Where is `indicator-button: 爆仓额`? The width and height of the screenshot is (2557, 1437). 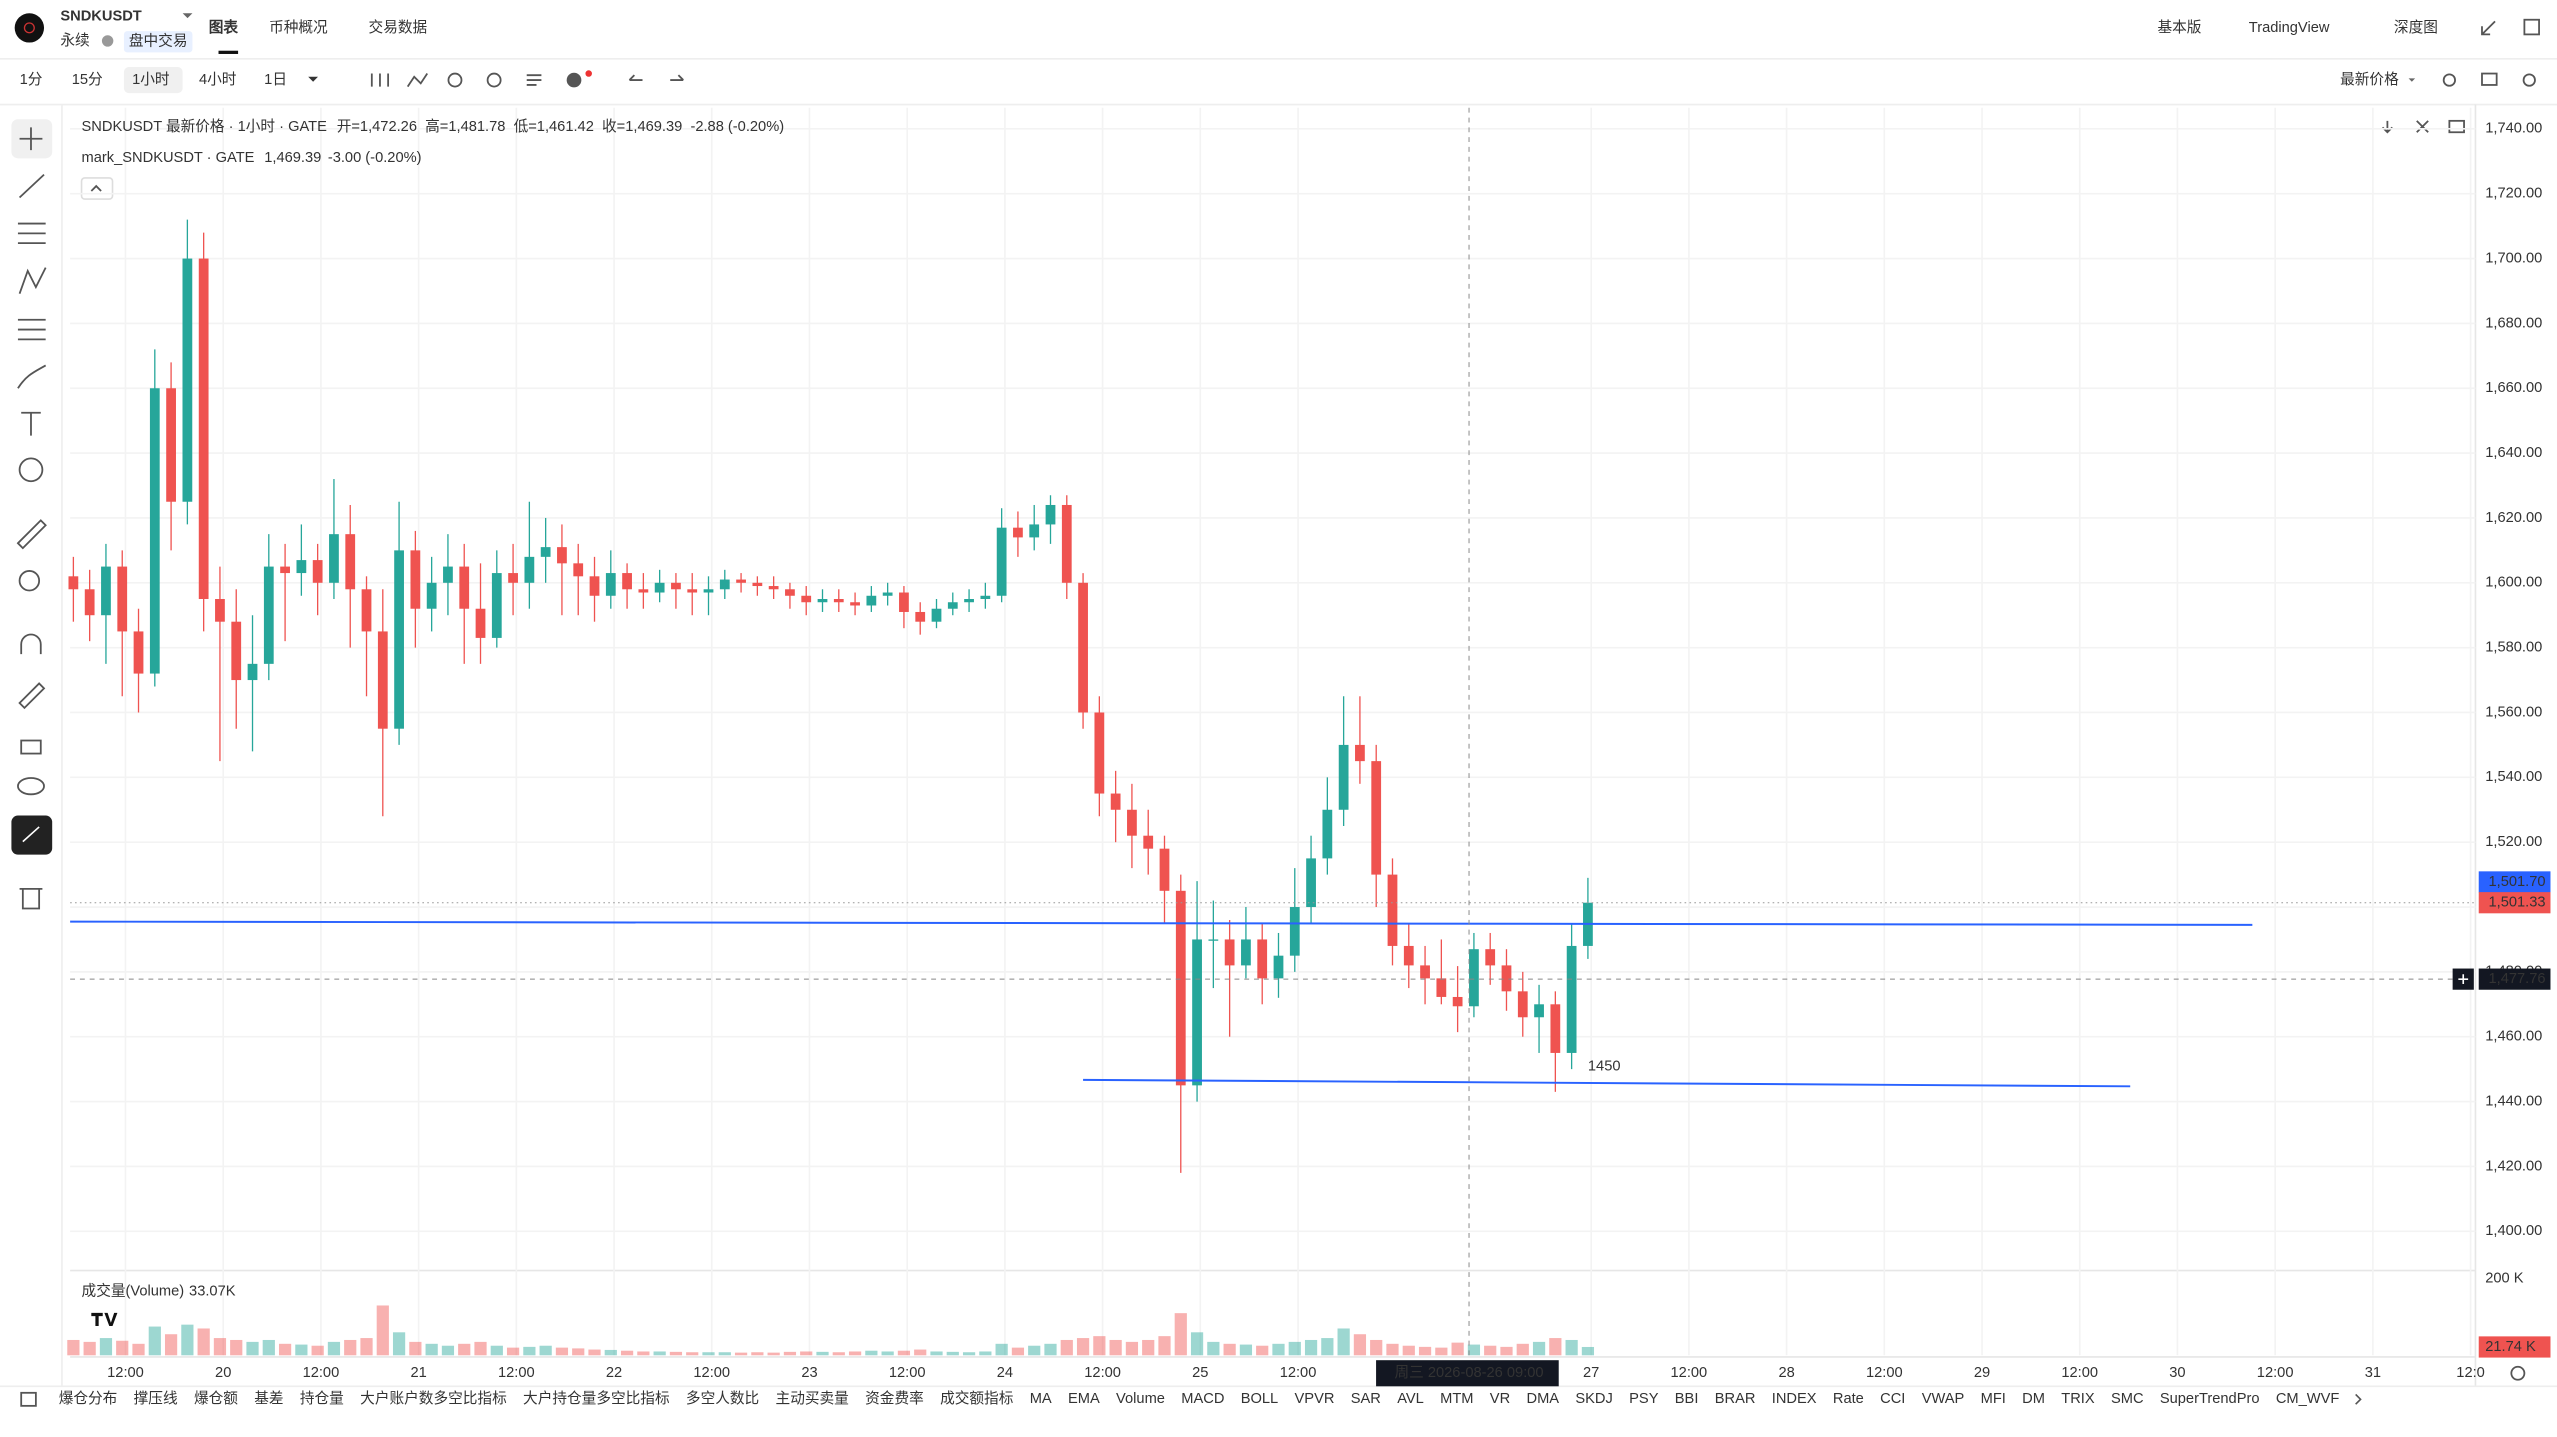
indicator-button: 爆仓额 is located at coordinates (216, 1398).